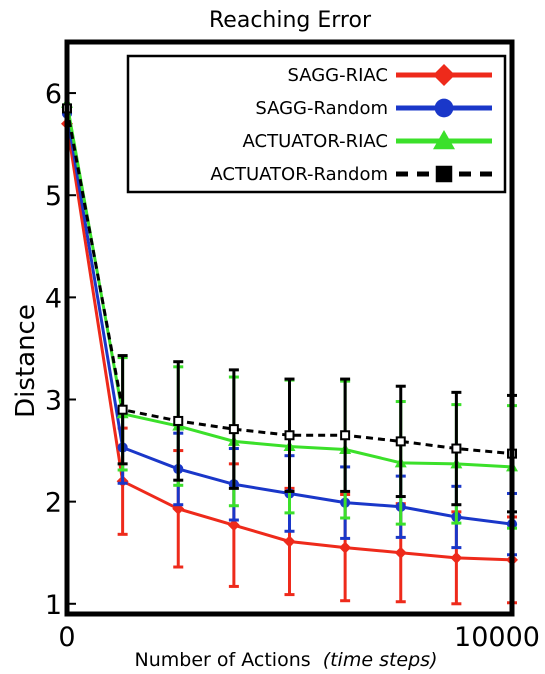 This screenshot has width=545, height=674. I want to click on x-tick-label-end: 10000, so click(497, 637).